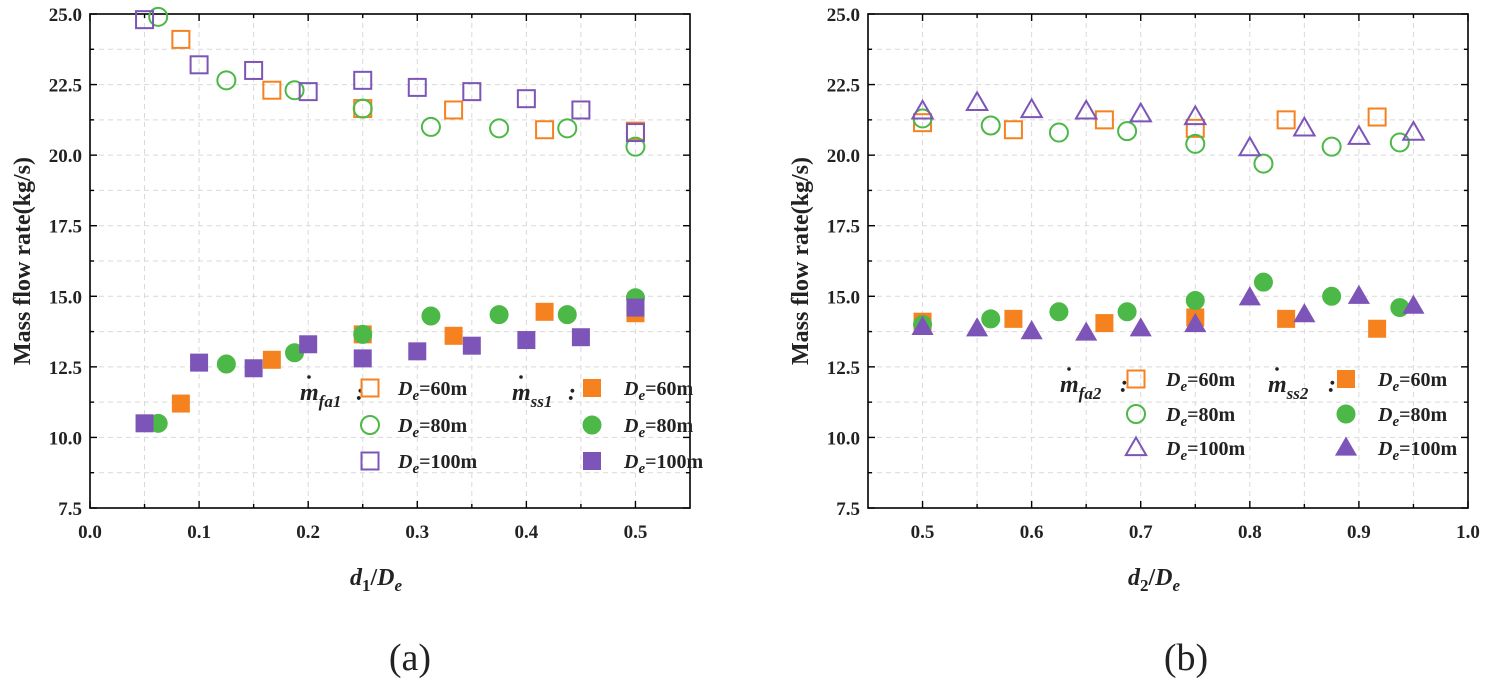  What do you see at coordinates (843, 297) in the screenshot?
I see `y-tick-label: 15.0` at bounding box center [843, 297].